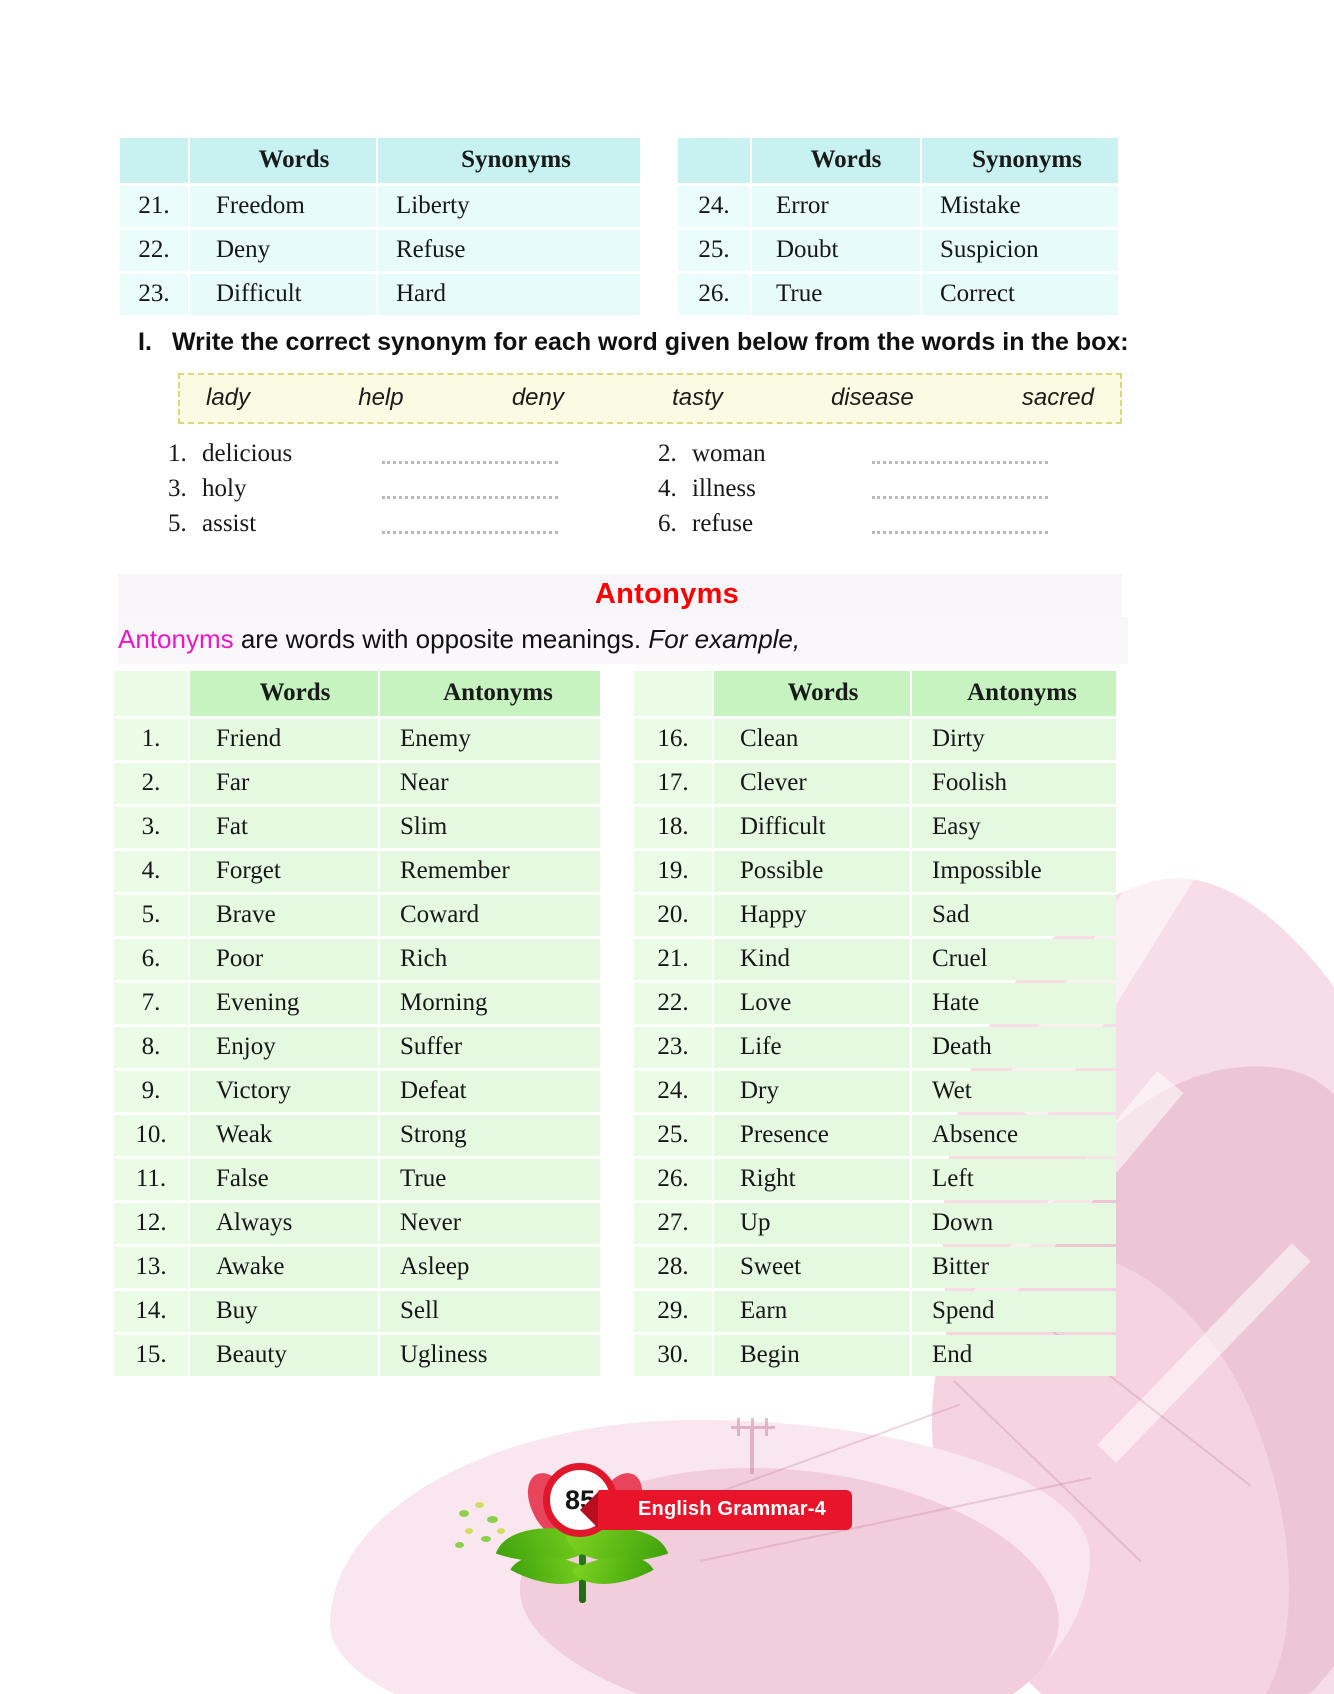 This screenshot has width=1334, height=1694. What do you see at coordinates (812, 783) in the screenshot?
I see `row-word: Clever` at bounding box center [812, 783].